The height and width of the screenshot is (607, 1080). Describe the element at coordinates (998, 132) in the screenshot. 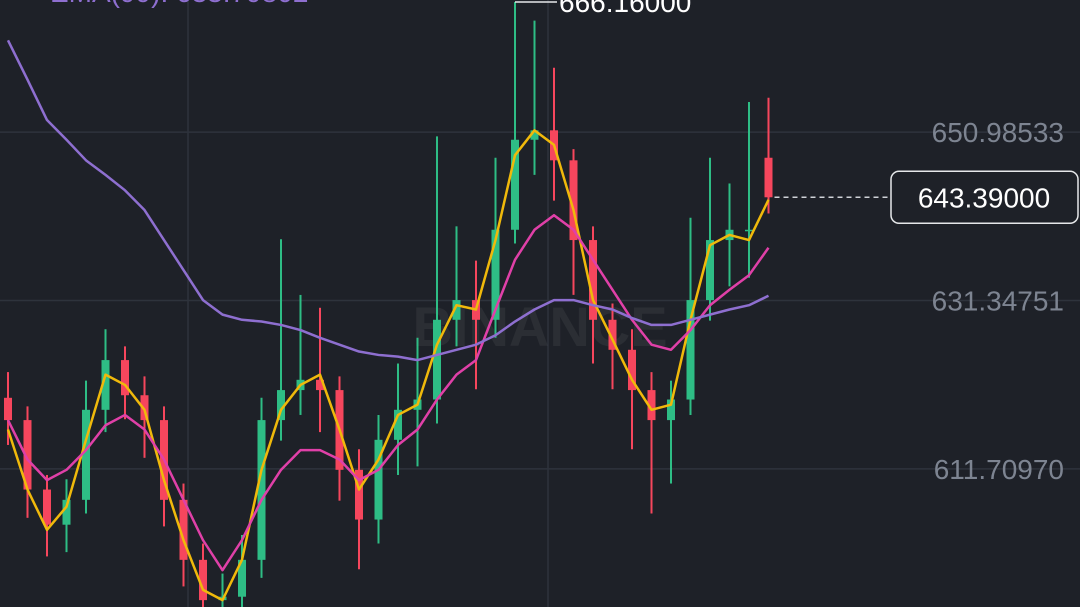

I see `y-tick-label: 650.98533` at that location.